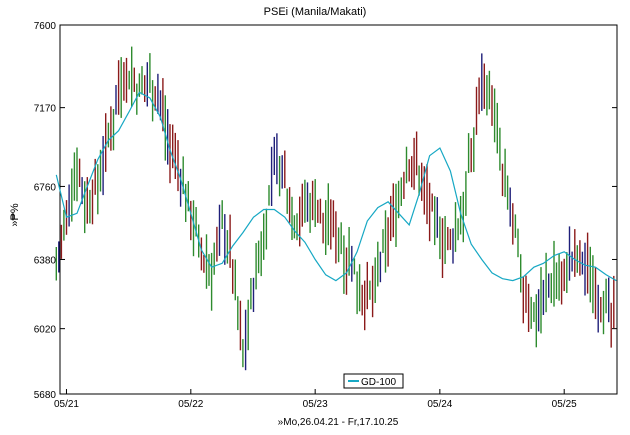 This screenshot has height=435, width=630. What do you see at coordinates (45, 330) in the screenshot?
I see `y-tick-label: 6020` at bounding box center [45, 330].